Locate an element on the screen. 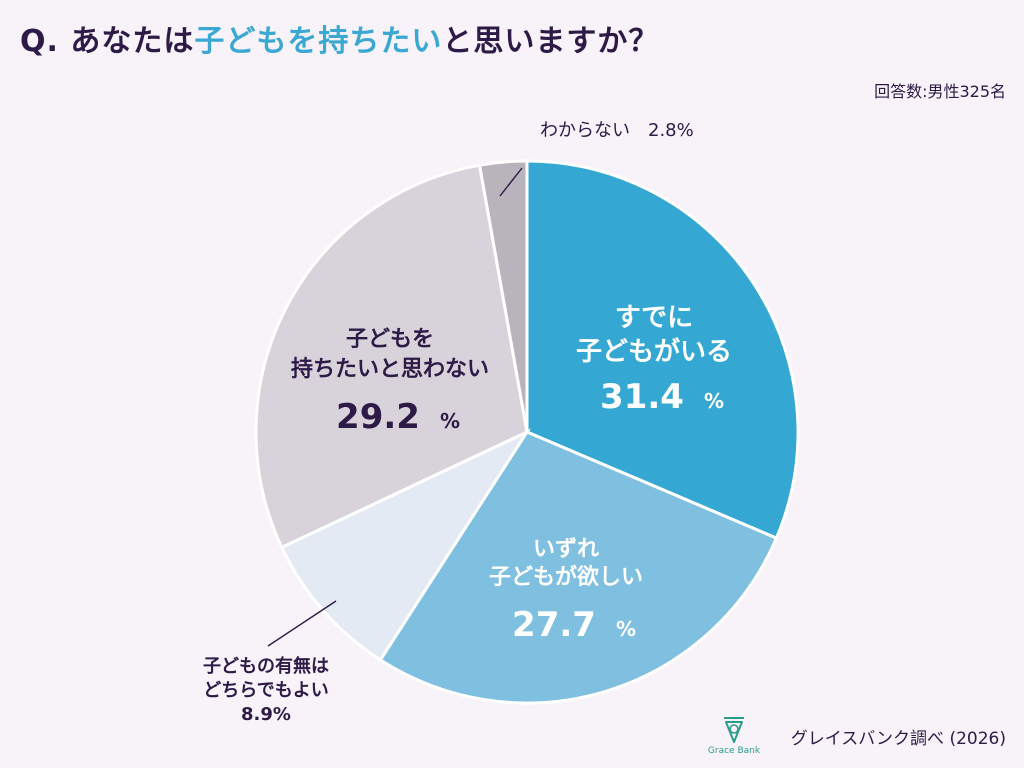 This screenshot has height=768, width=1024. chart-title: Q. あなたは子どもを持ちたいと思いますか？ is located at coordinates (339, 38).